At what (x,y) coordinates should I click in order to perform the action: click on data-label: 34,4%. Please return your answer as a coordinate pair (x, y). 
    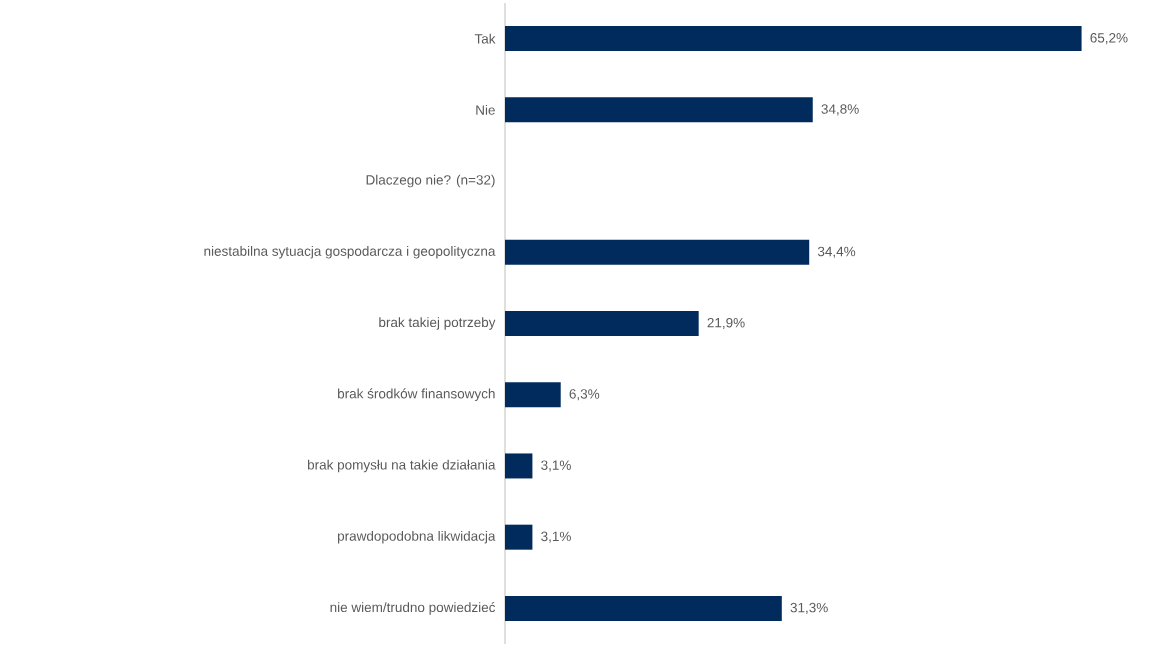
    Looking at the image, I should click on (836, 252).